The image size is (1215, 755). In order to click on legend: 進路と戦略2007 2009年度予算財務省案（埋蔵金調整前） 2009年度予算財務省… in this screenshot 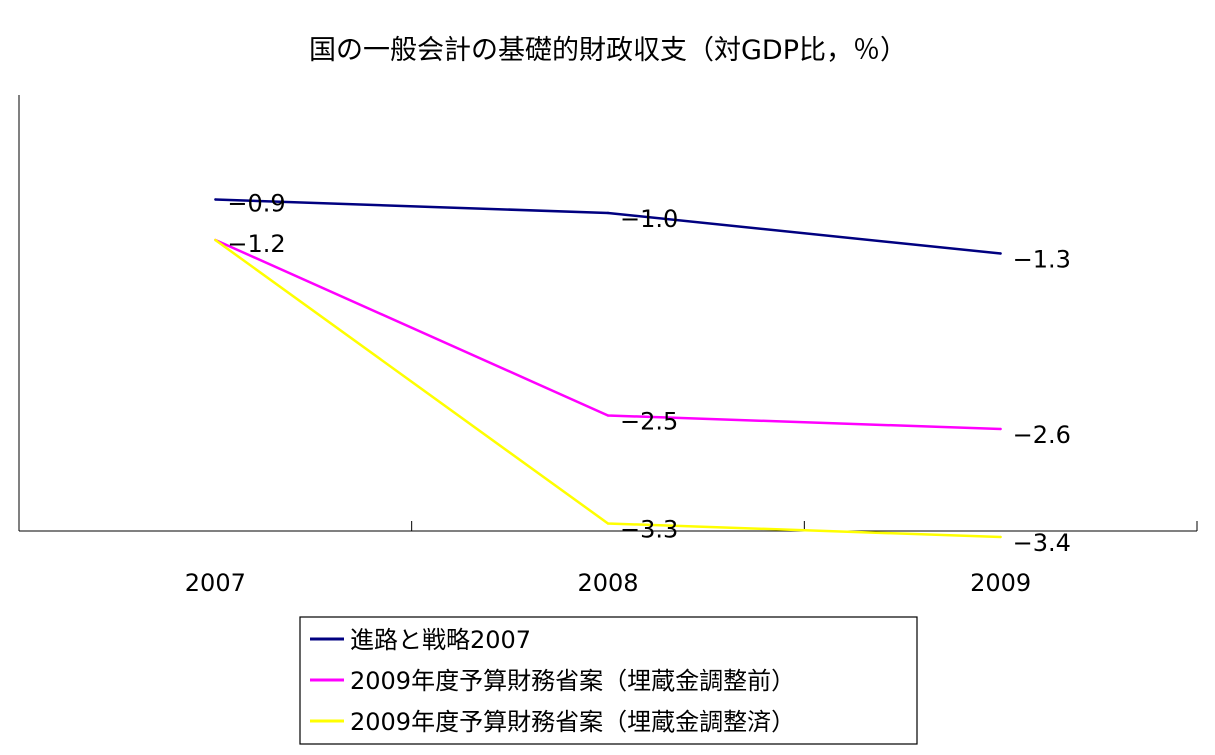, I will do `click(608, 680)`.